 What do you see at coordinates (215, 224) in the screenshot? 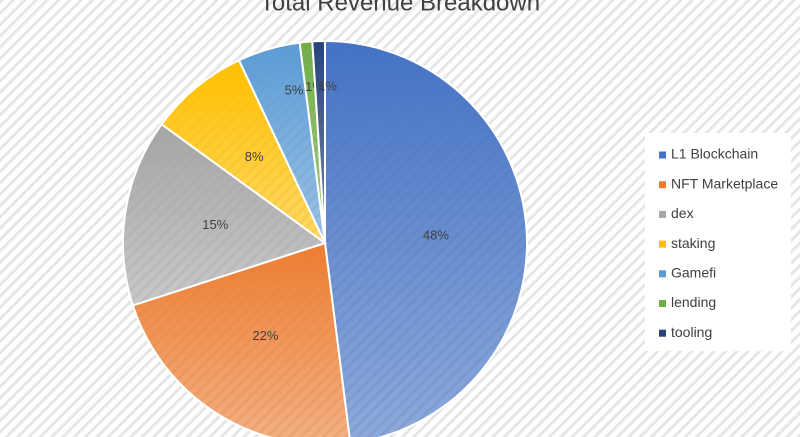
I see `data-label: 15%` at bounding box center [215, 224].